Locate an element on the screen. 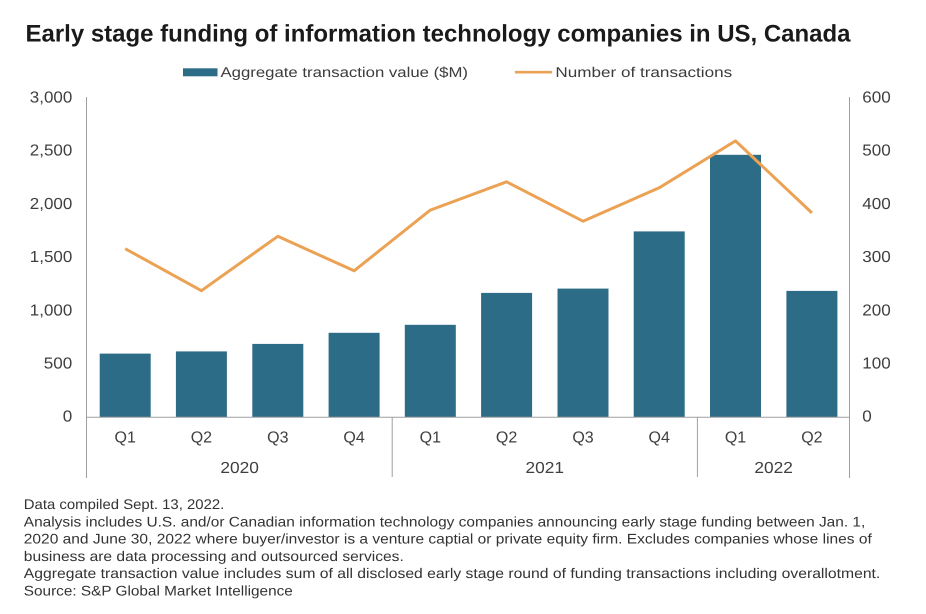  svg-text: 2,000 is located at coordinates (51, 204).